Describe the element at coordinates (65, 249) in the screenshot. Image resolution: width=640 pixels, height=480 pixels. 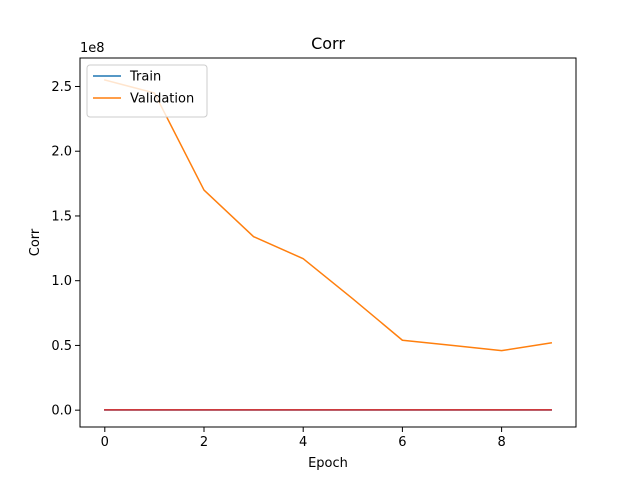
I see `y-axis-ticks: 0.0 0.5 1.0 1.5 2.0 2.5` at that location.